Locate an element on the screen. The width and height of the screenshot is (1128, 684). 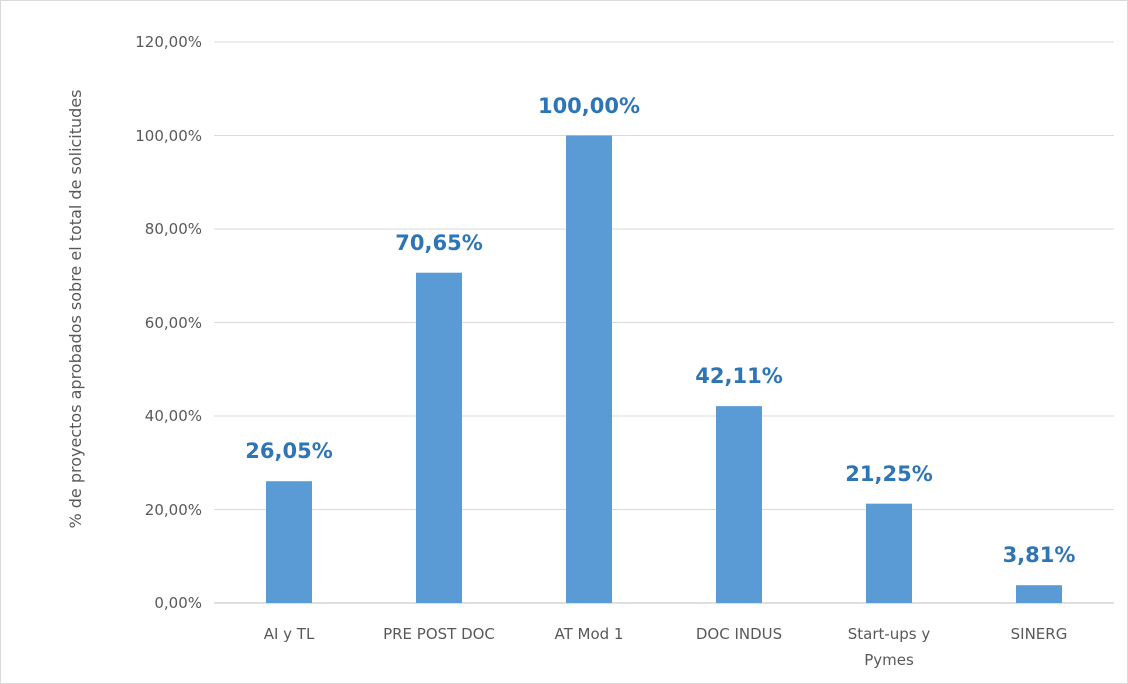
data-label: 21,25% is located at coordinates (889, 473).